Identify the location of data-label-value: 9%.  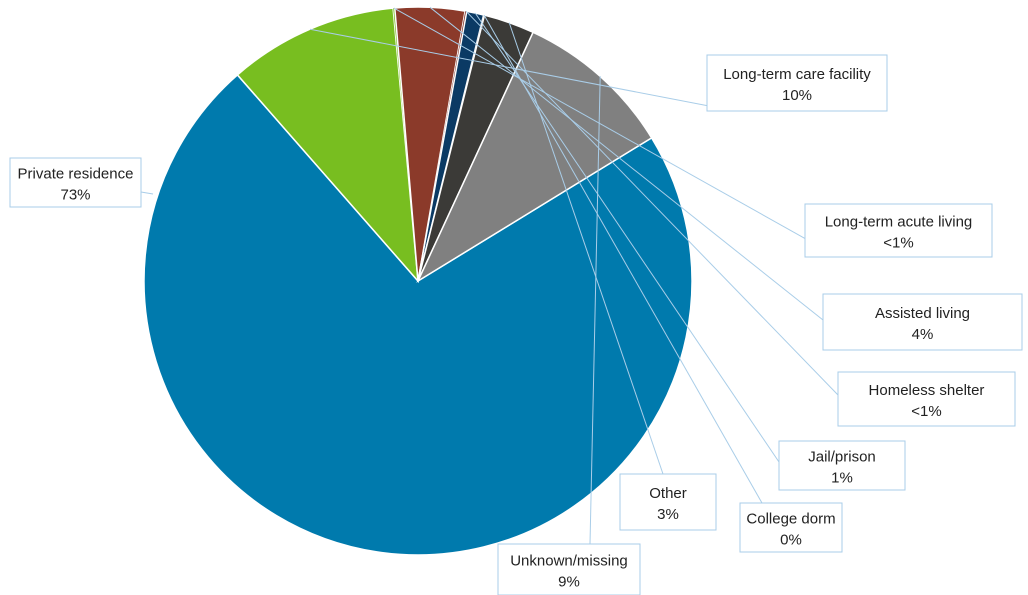
(569, 582).